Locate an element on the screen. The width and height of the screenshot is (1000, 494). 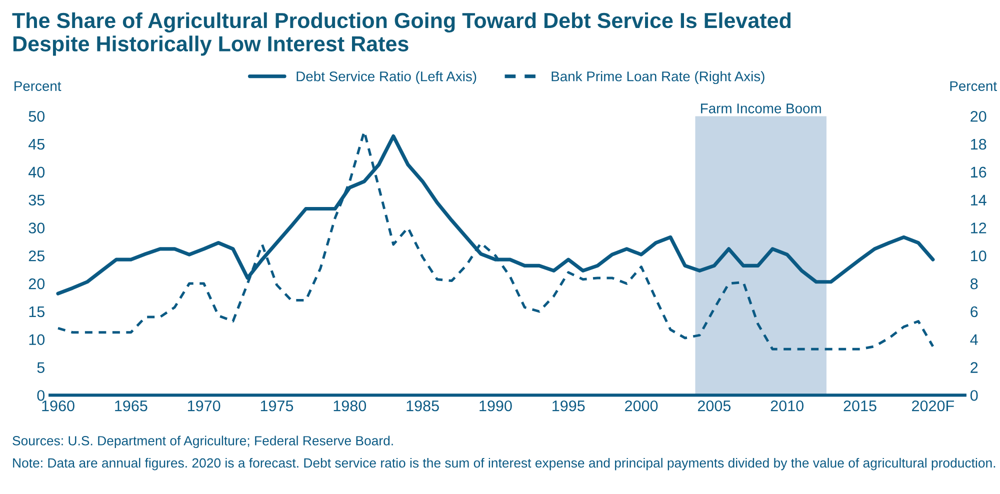
y2-tick-label: 16 is located at coordinates (978, 172).